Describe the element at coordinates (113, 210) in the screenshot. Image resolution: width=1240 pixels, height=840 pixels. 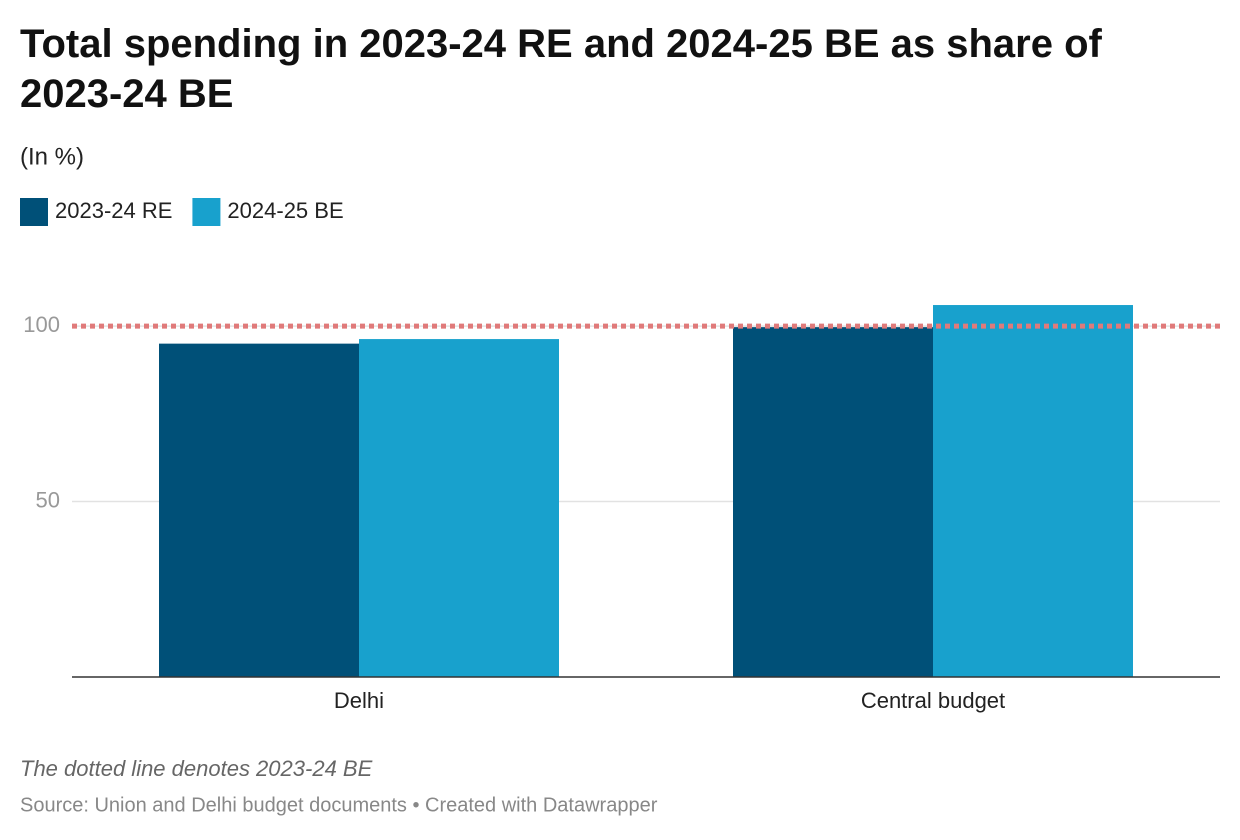
I see `legend-label: 2023-24 RE` at that location.